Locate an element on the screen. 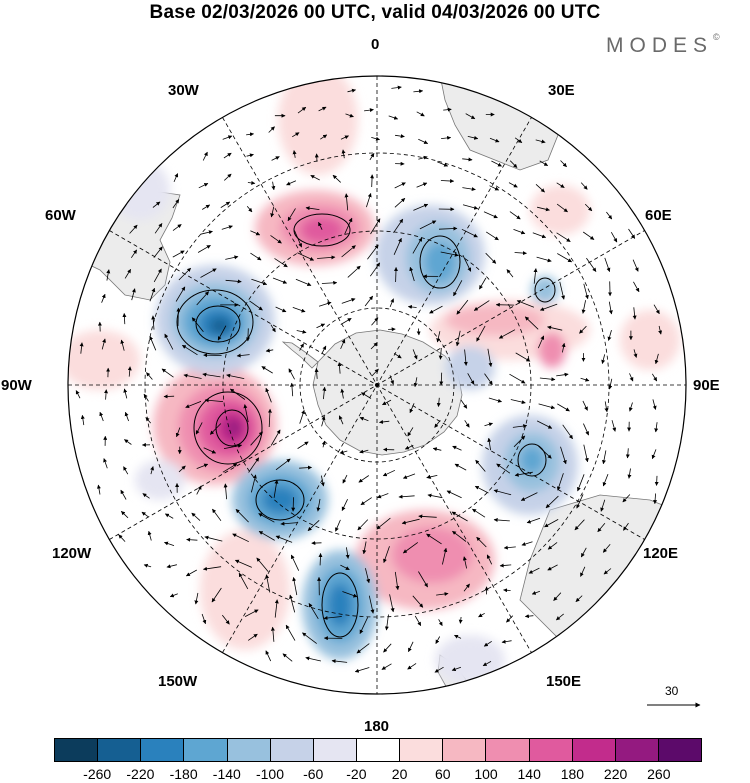 Image resolution: width=750 pixels, height=783 pixels. colorbar-tick-label: 60 is located at coordinates (443, 774).